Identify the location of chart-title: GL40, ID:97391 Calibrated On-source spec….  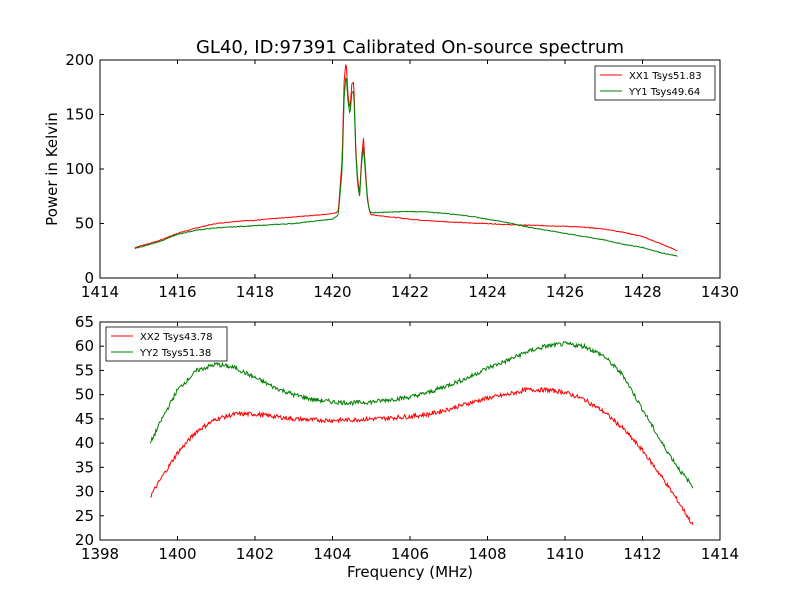
(410, 47).